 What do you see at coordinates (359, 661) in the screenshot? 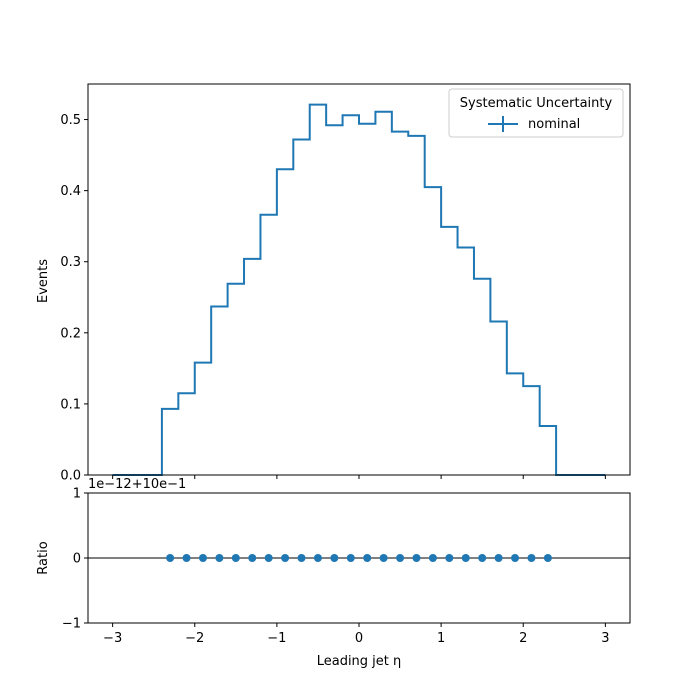
I see `ratio-x-axis-label: Leading jet η` at bounding box center [359, 661].